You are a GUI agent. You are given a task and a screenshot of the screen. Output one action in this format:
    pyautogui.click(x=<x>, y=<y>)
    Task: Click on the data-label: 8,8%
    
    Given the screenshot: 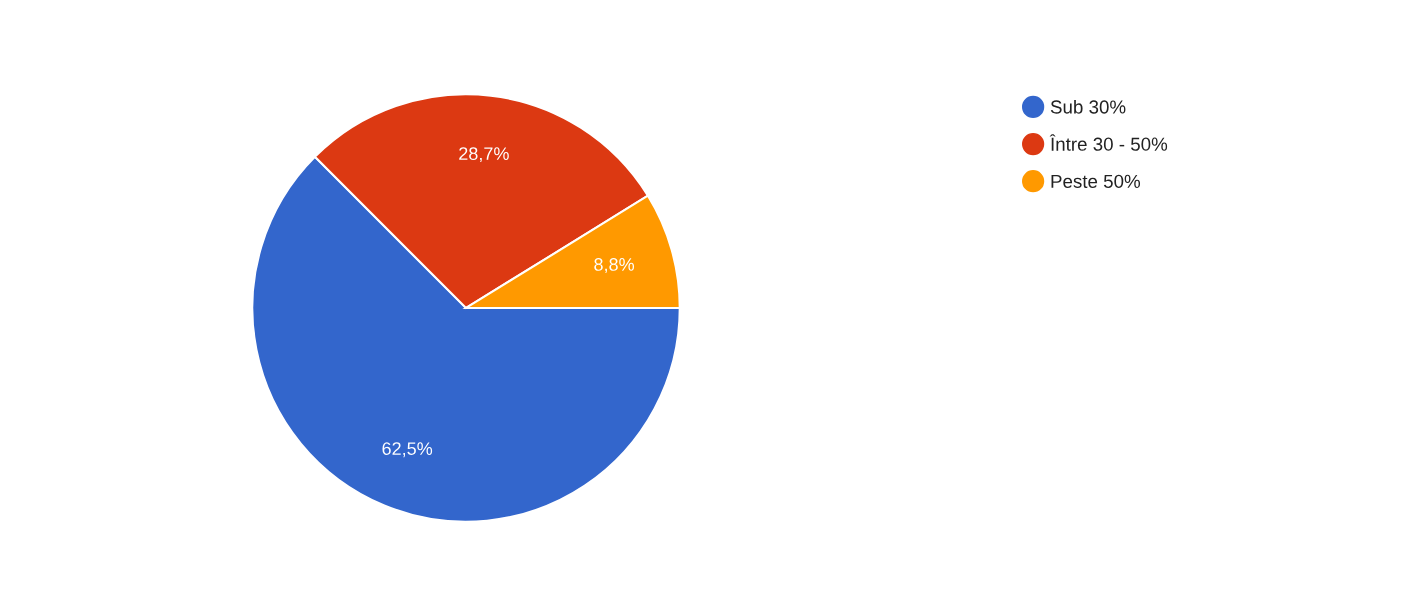 What is the action you would take?
    pyautogui.click(x=614, y=265)
    